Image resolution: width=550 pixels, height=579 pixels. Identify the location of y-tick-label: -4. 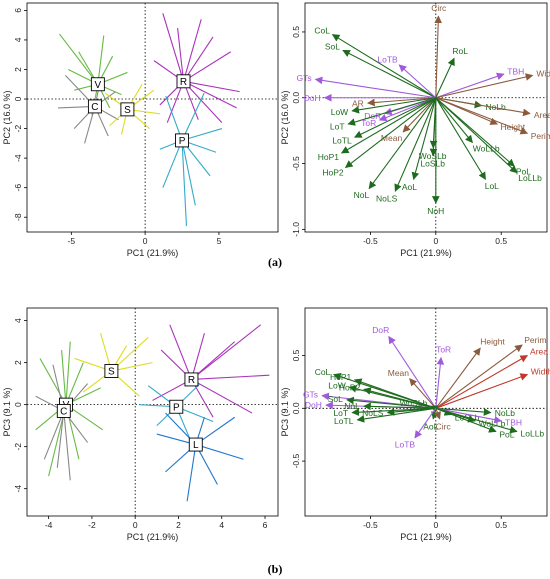
(18, 158).